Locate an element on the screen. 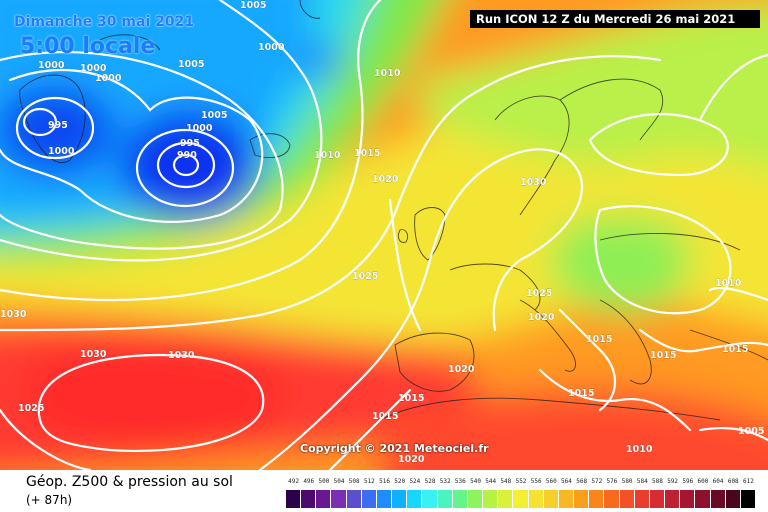 This screenshot has width=768, height=512. color-scale-label: 512 is located at coordinates (369, 481).